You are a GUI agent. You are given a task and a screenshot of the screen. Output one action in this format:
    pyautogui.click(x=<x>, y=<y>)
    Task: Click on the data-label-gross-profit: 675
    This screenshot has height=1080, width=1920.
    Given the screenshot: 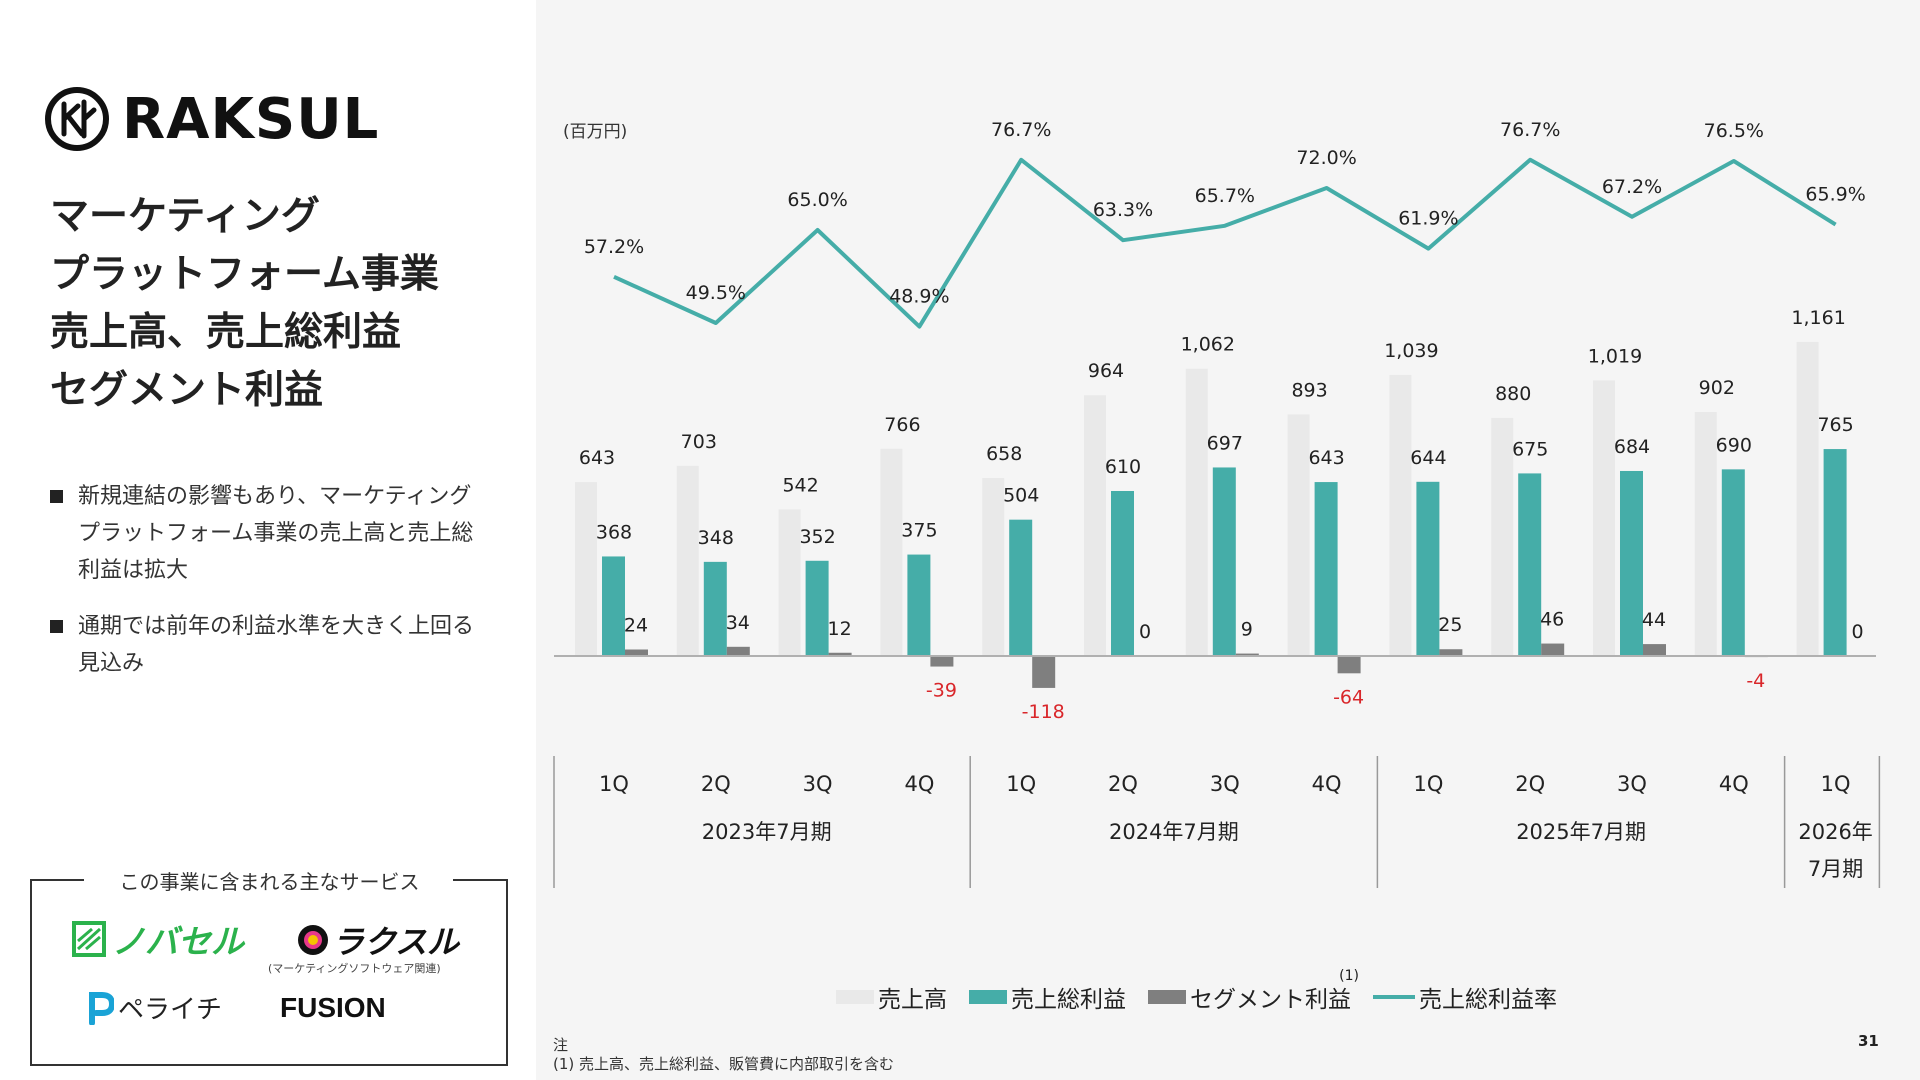 What is the action you would take?
    pyautogui.click(x=1530, y=449)
    